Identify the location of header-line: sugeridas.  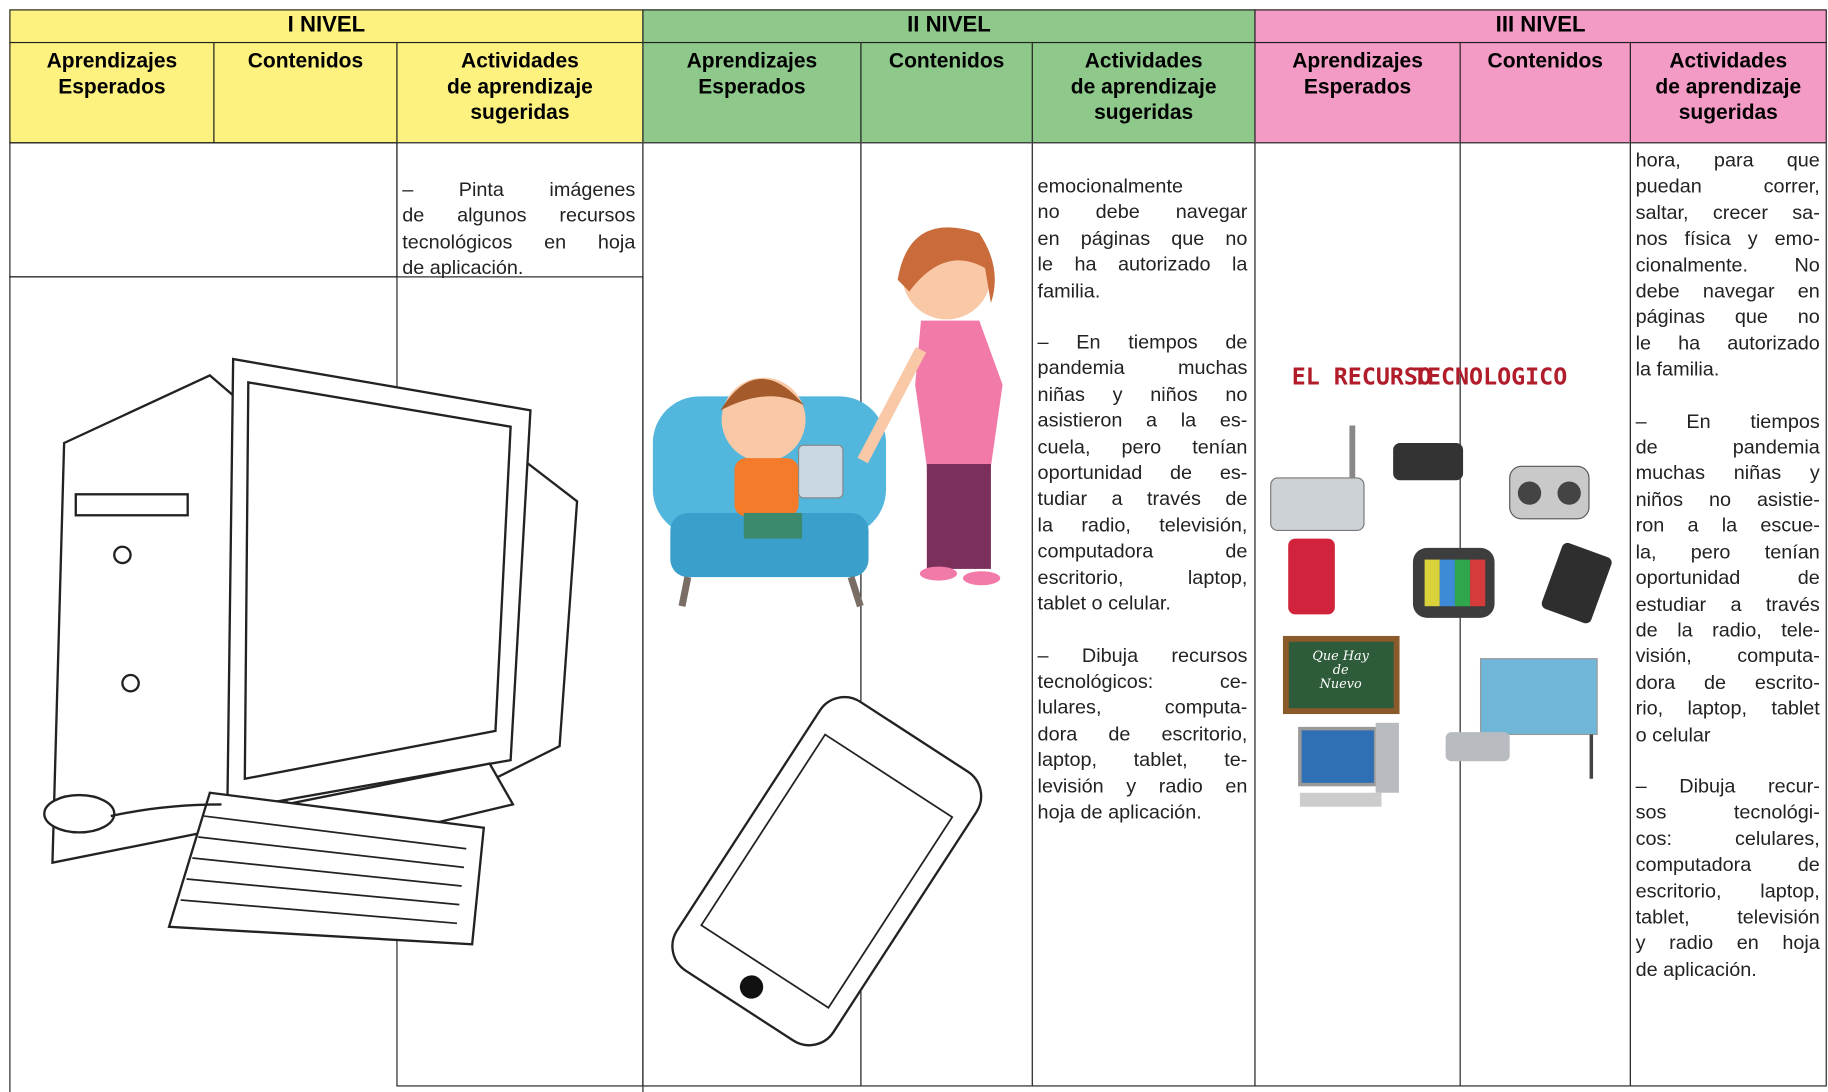
(520, 112).